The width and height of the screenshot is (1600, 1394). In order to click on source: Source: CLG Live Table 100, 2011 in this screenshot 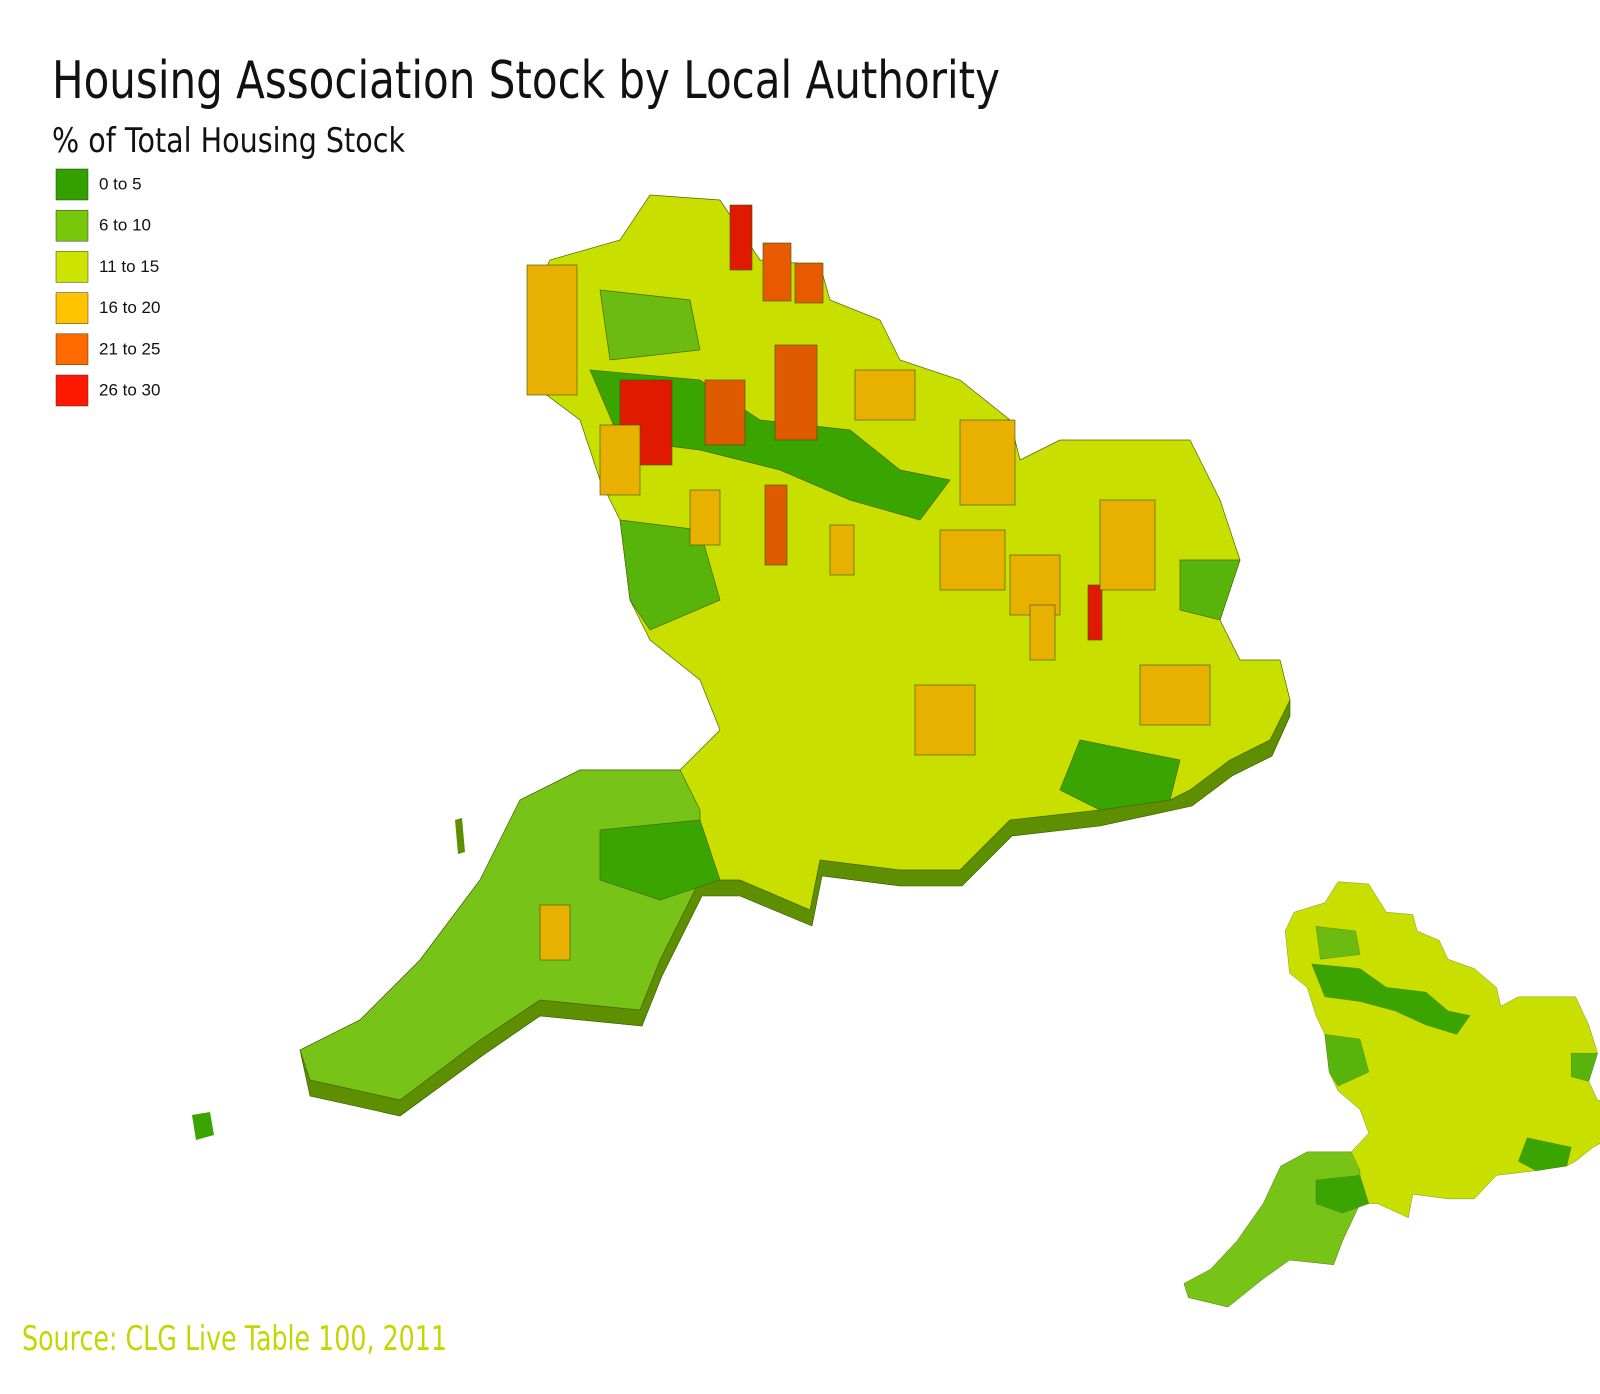, I will do `click(234, 1339)`.